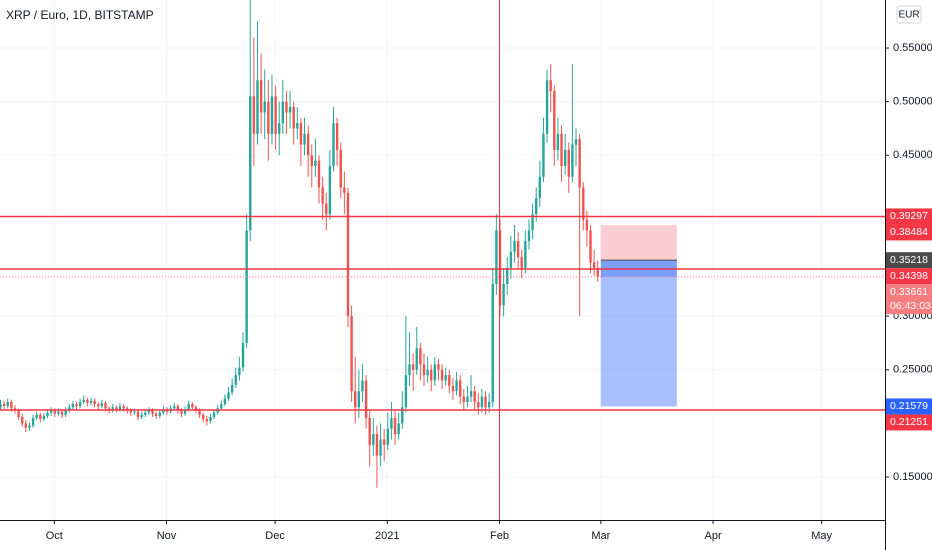 Image resolution: width=932 pixels, height=550 pixels. Describe the element at coordinates (275, 536) in the screenshot. I see `x-tick-label: Dec` at that location.